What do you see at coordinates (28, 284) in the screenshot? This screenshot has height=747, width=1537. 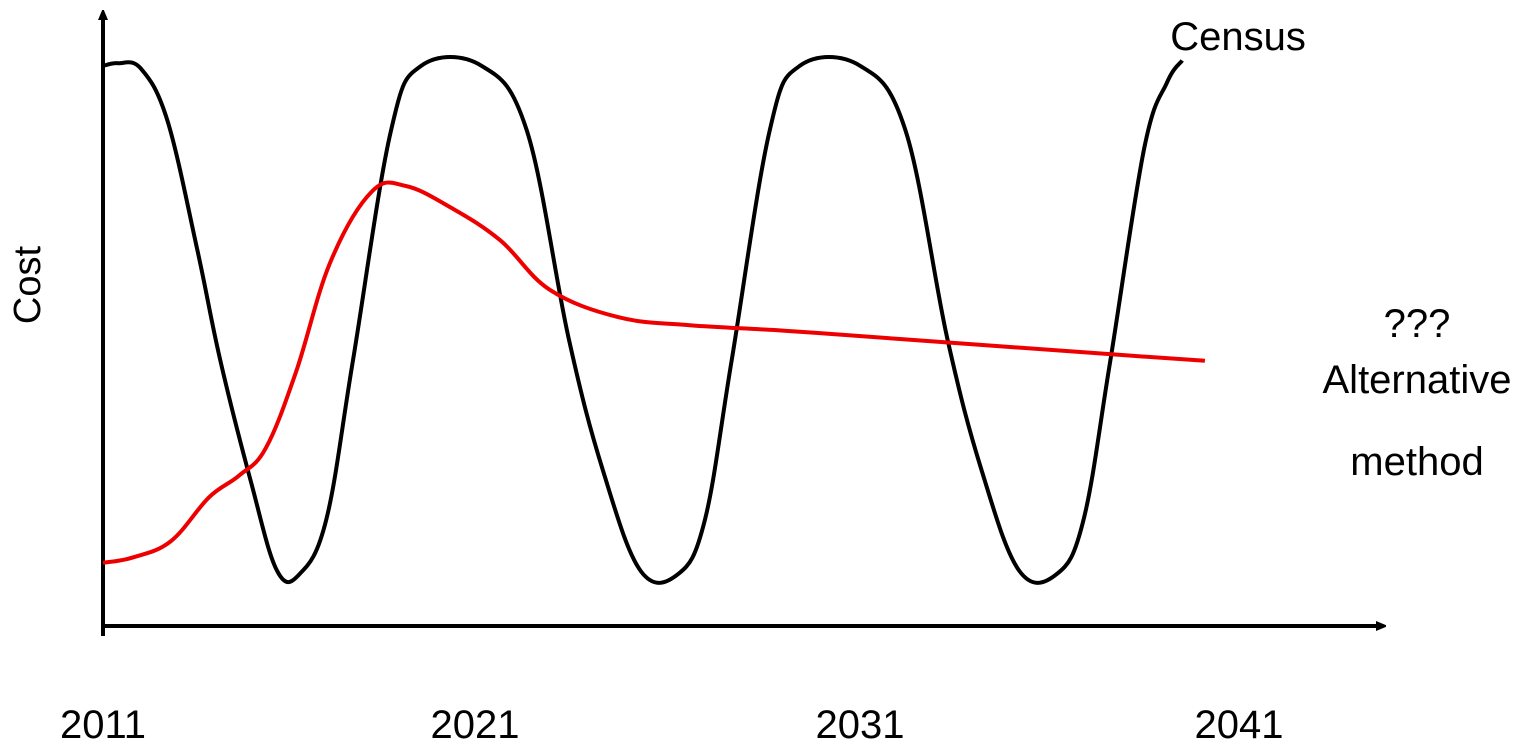 I see `y-axis-label: Cost` at bounding box center [28, 284].